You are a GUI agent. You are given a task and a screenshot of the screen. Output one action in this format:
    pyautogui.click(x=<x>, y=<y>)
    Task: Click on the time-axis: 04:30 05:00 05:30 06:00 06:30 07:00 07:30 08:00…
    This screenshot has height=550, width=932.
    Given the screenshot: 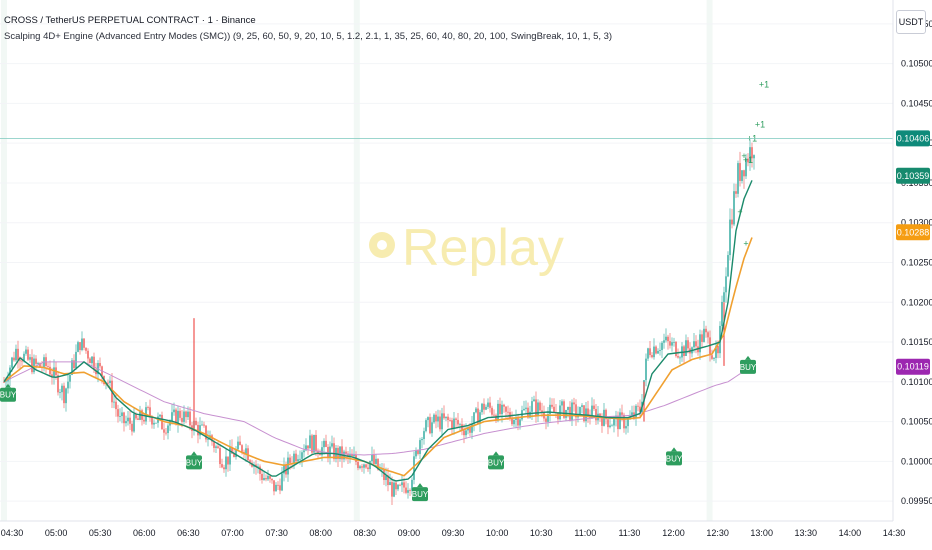 What is the action you would take?
    pyautogui.click(x=453, y=533)
    